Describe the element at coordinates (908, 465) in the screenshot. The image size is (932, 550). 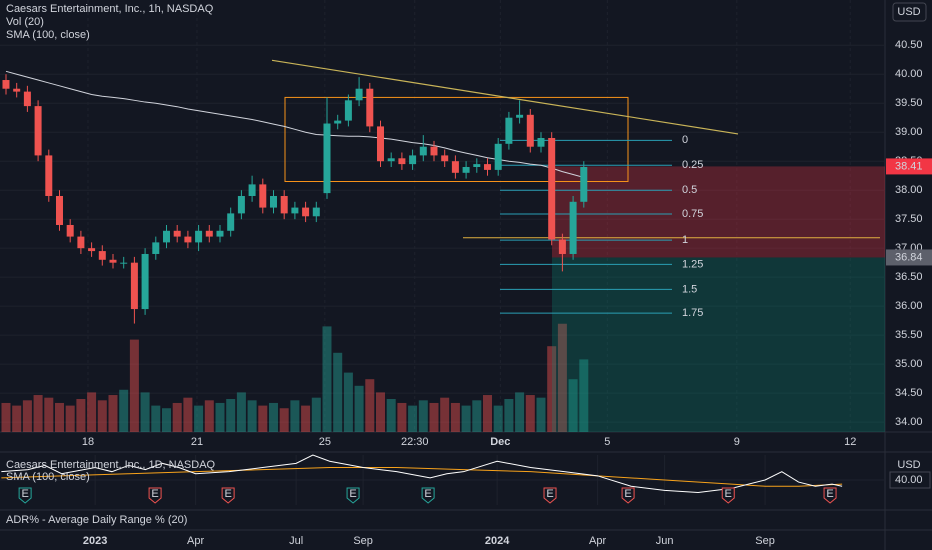
I see `daily-currency: USD` at that location.